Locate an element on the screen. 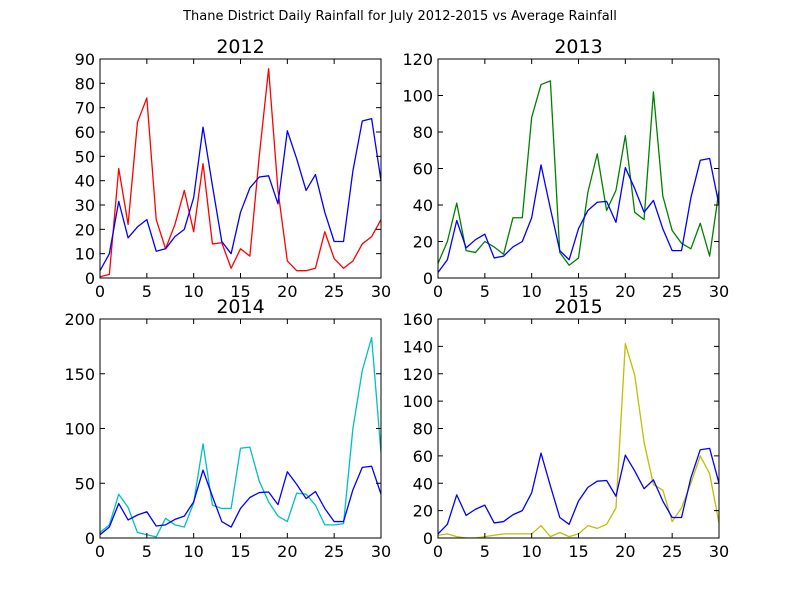 This screenshot has width=800, height=597. y-tick-label: 150 is located at coordinates (79, 374).